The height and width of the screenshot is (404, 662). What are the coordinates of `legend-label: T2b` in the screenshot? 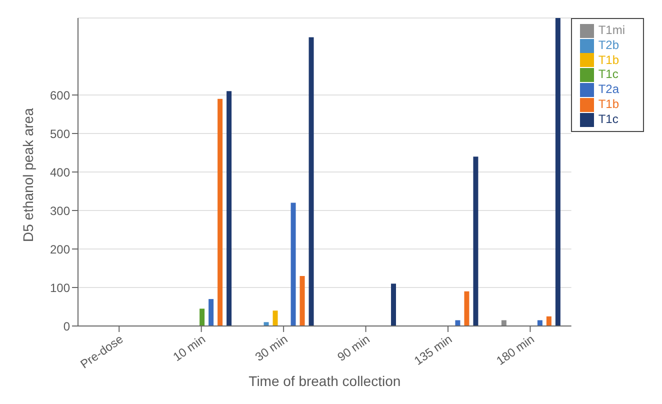 It's located at (609, 45).